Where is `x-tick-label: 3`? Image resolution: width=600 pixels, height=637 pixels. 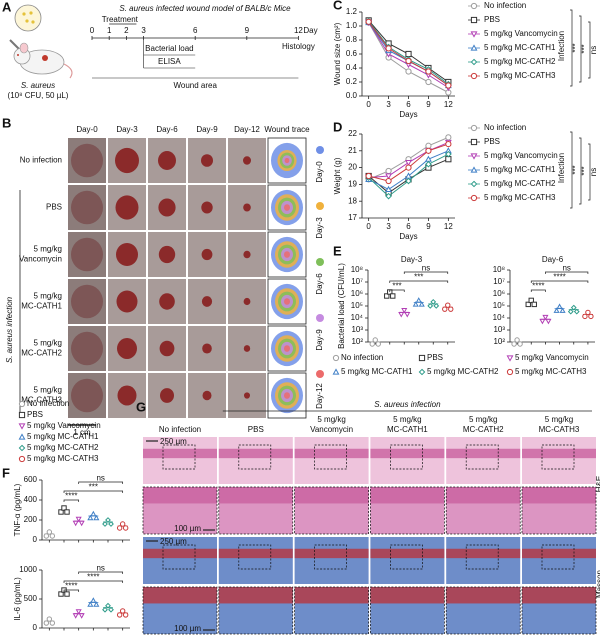 x-tick-label: 3 is located at coordinates (388, 104).